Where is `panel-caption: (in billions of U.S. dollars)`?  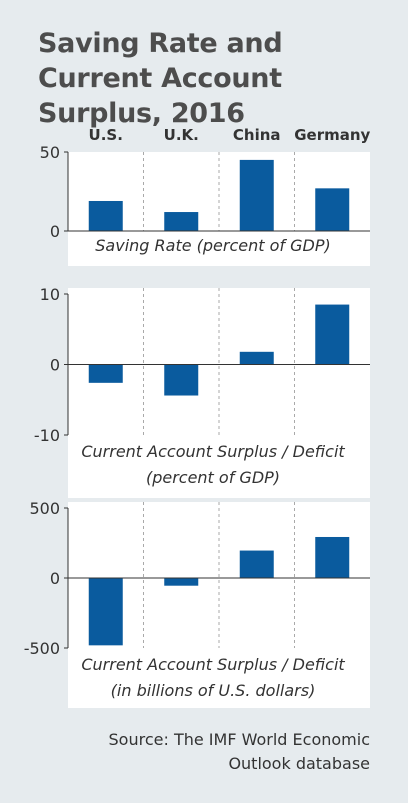 panel-caption: (in billions of U.S. dollars) is located at coordinates (213, 690).